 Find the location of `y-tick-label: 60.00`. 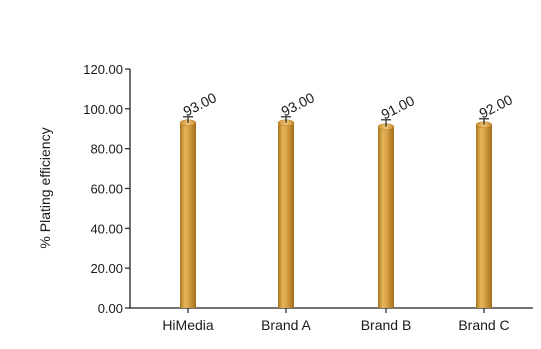

y-tick-label: 60.00 is located at coordinates (106, 189).